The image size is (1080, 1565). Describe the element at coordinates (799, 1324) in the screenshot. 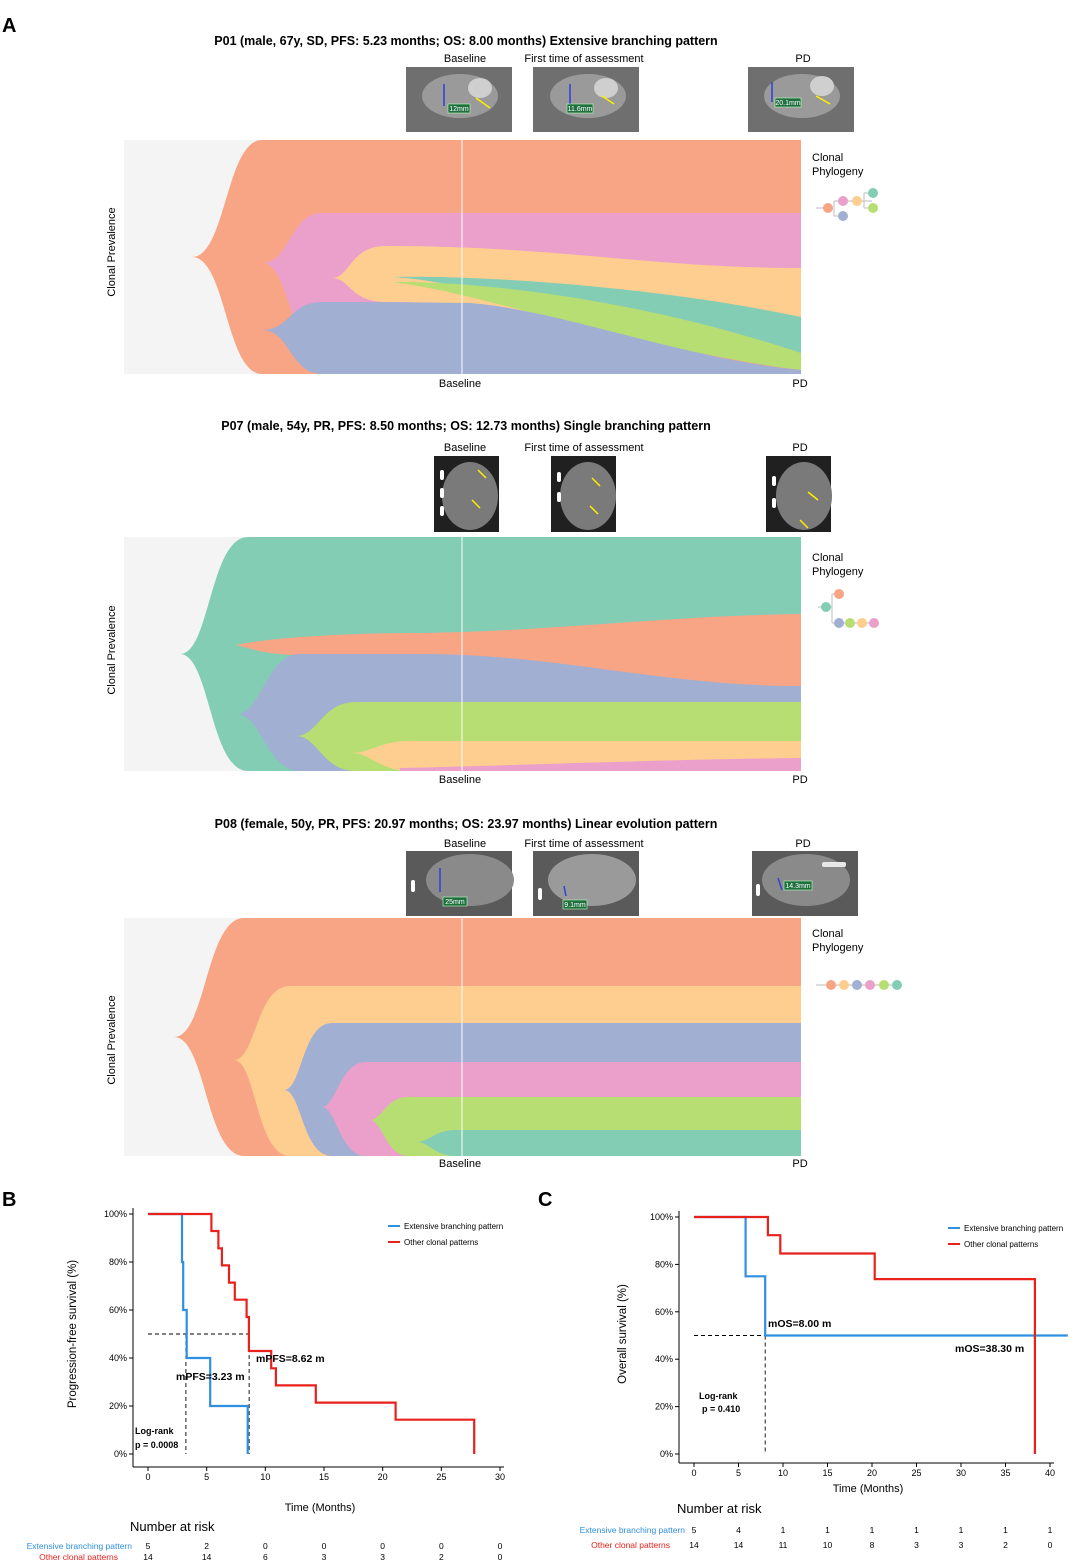

I see `median-annotation-extensive: mOS=8.00 m` at that location.